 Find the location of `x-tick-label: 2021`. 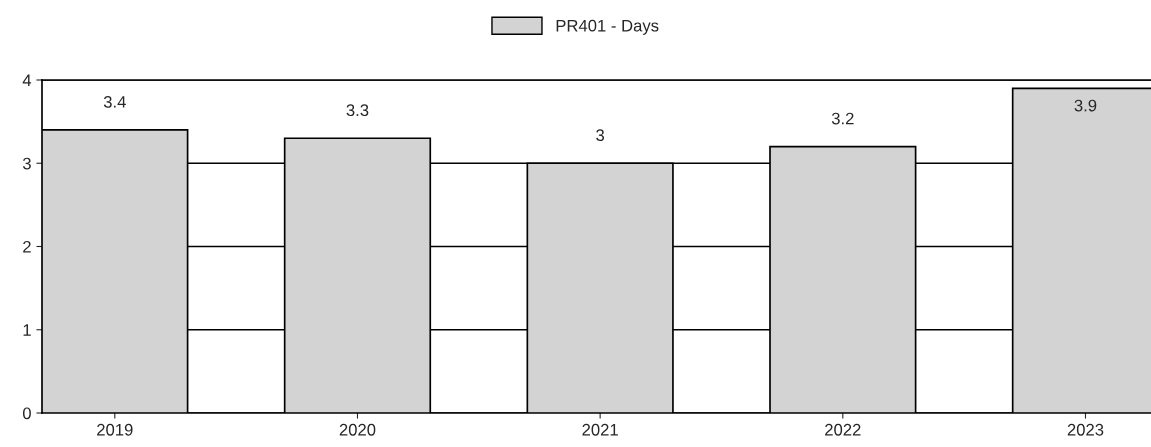

x-tick-label: 2021 is located at coordinates (600, 429).